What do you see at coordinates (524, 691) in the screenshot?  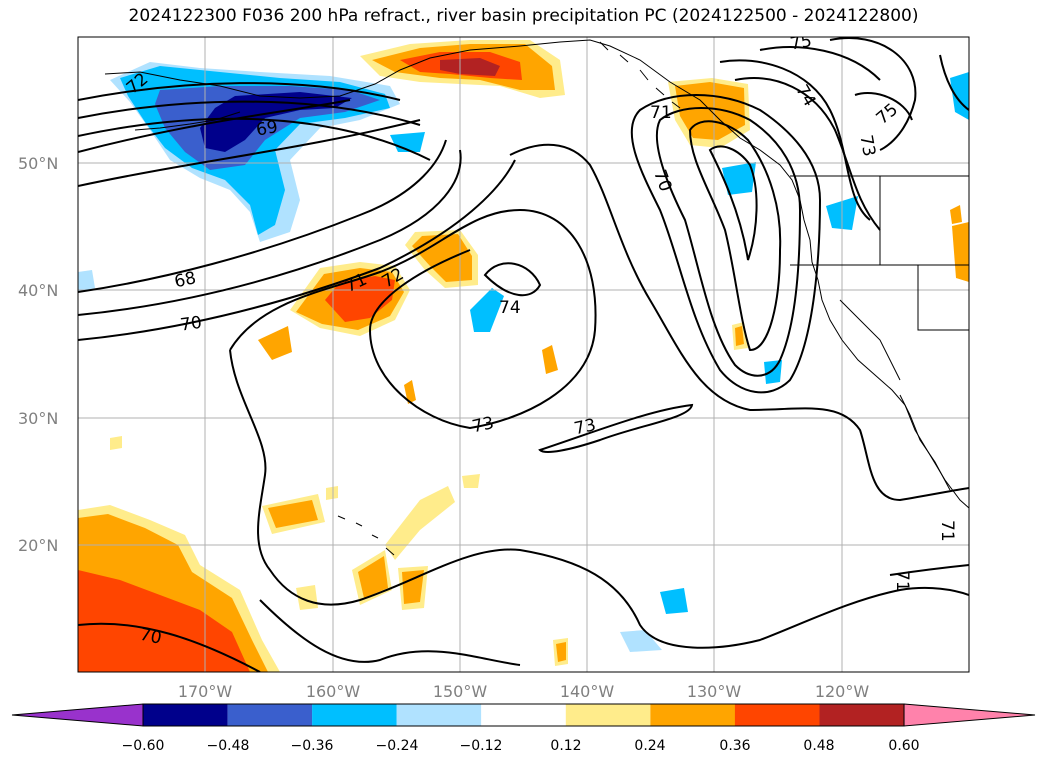 I see `longitude-labels: 170°W 160°W 150°W 140°W 130°W 120°W` at bounding box center [524, 691].